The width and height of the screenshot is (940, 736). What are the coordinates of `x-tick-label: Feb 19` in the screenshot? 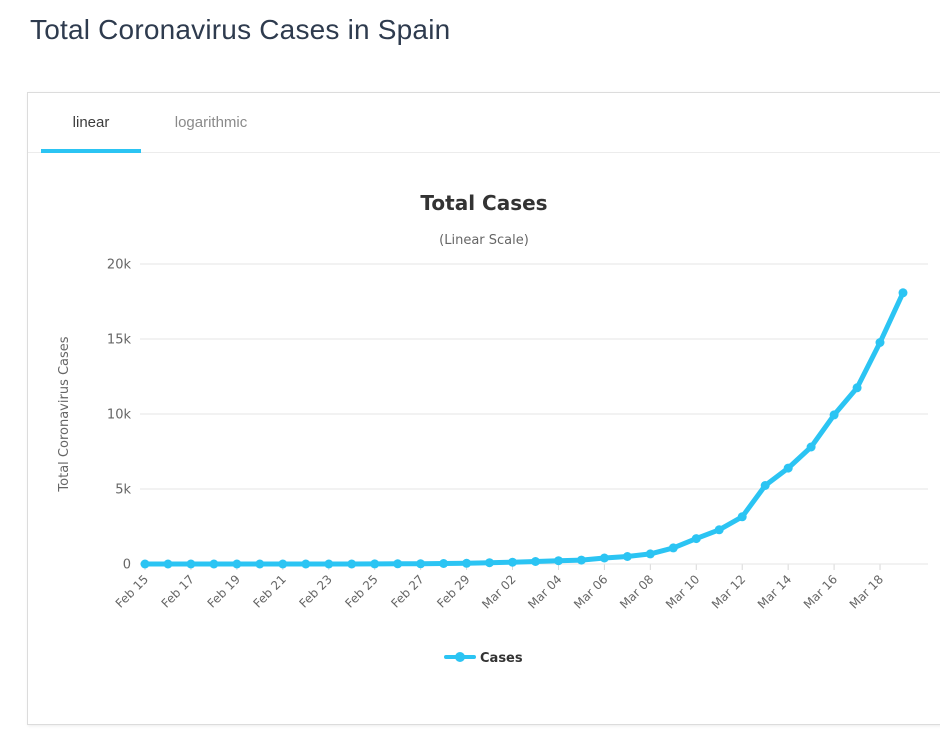 It's located at (224, 591).